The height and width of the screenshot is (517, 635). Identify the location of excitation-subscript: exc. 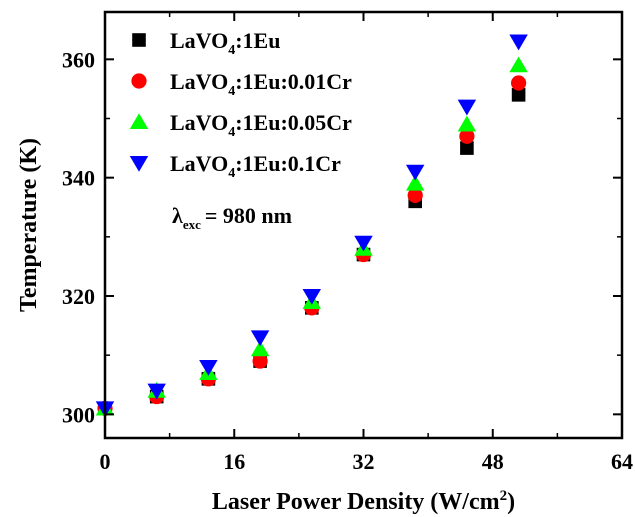
(192, 224).